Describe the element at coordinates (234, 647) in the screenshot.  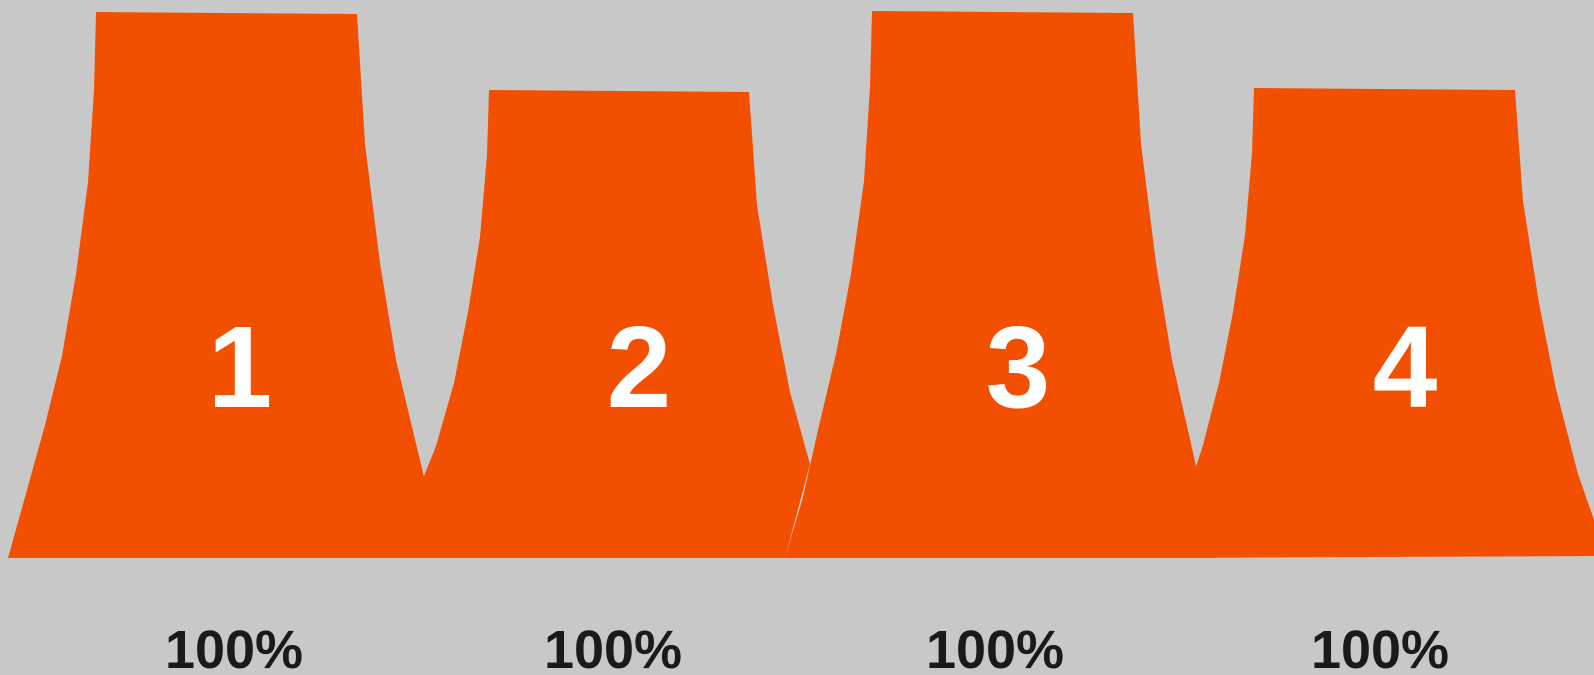
I see `tower-1-percent: 100%` at that location.